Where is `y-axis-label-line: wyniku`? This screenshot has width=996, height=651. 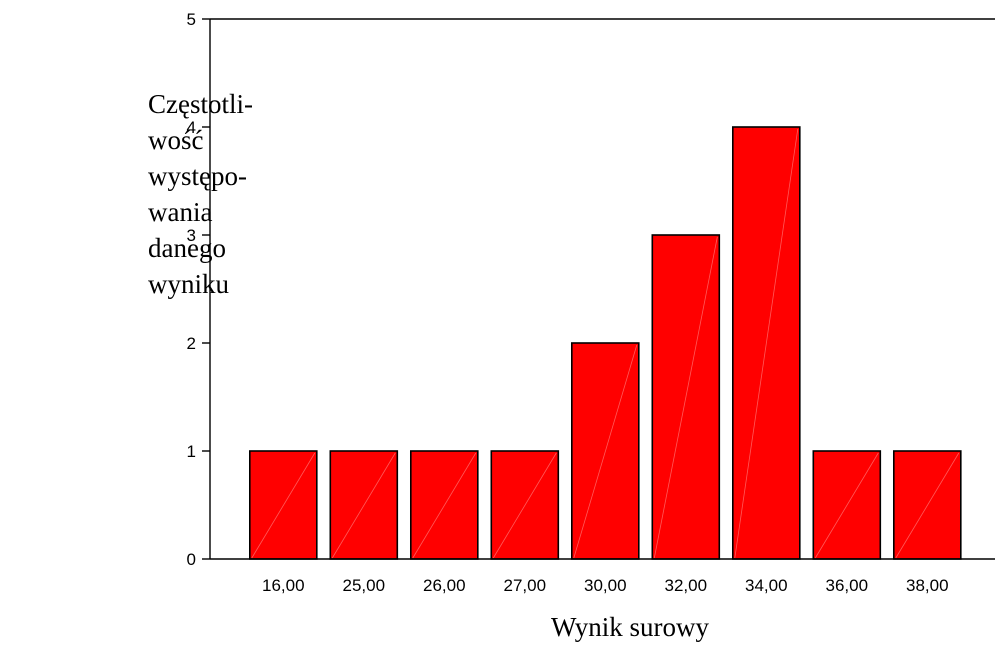 y-axis-label-line: wyniku is located at coordinates (188, 284).